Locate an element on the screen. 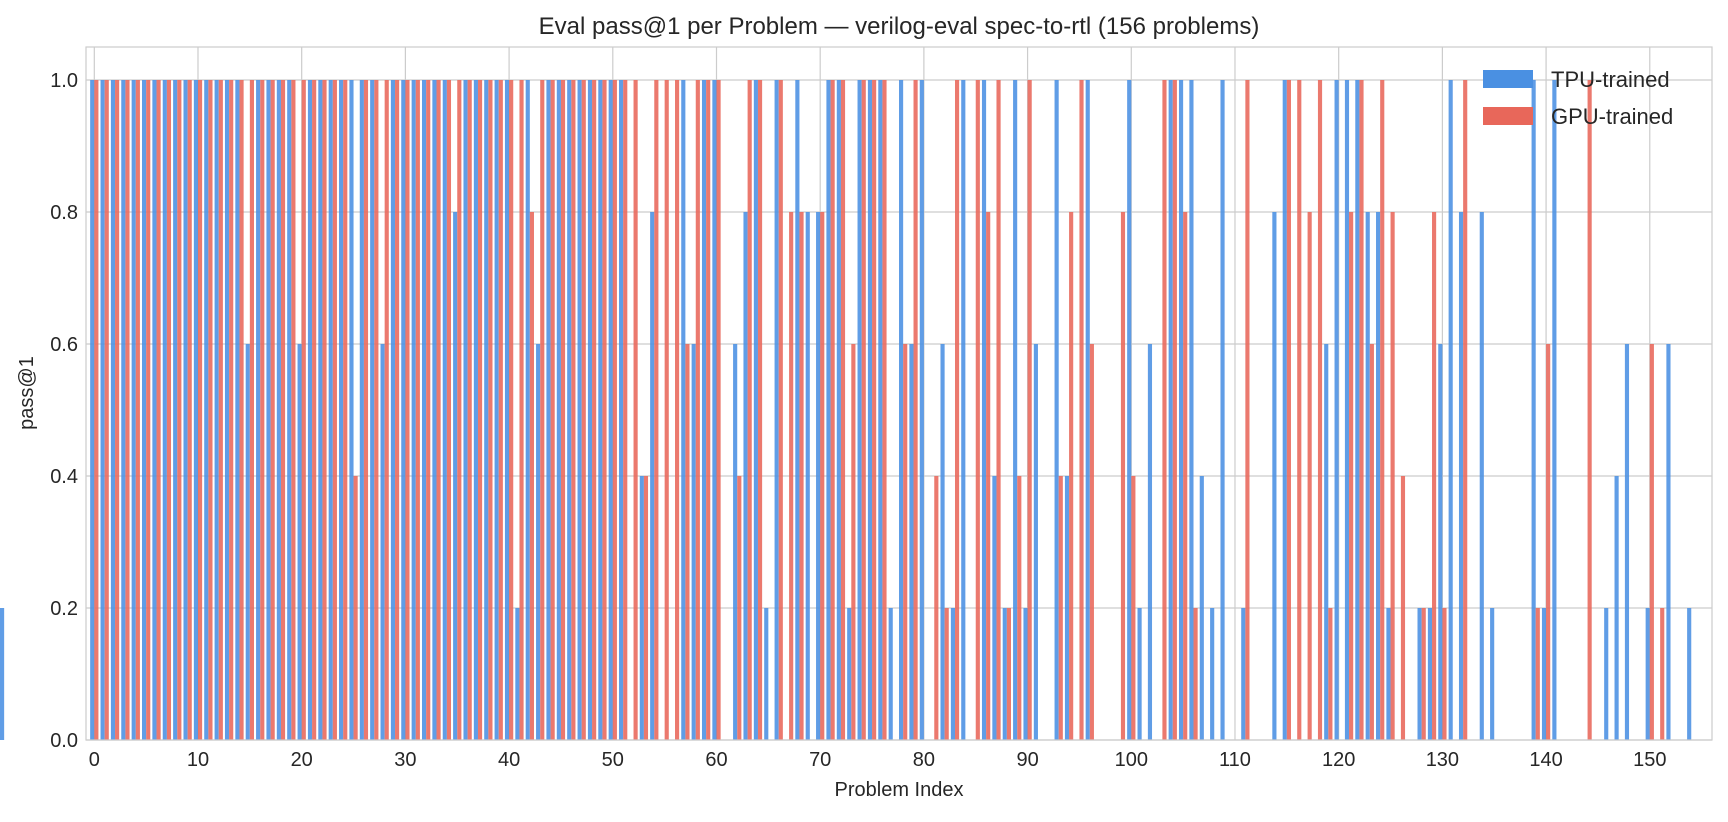 Image resolution: width=1728 pixels, height=822 pixels. x-tick-label: 10 is located at coordinates (198, 760).